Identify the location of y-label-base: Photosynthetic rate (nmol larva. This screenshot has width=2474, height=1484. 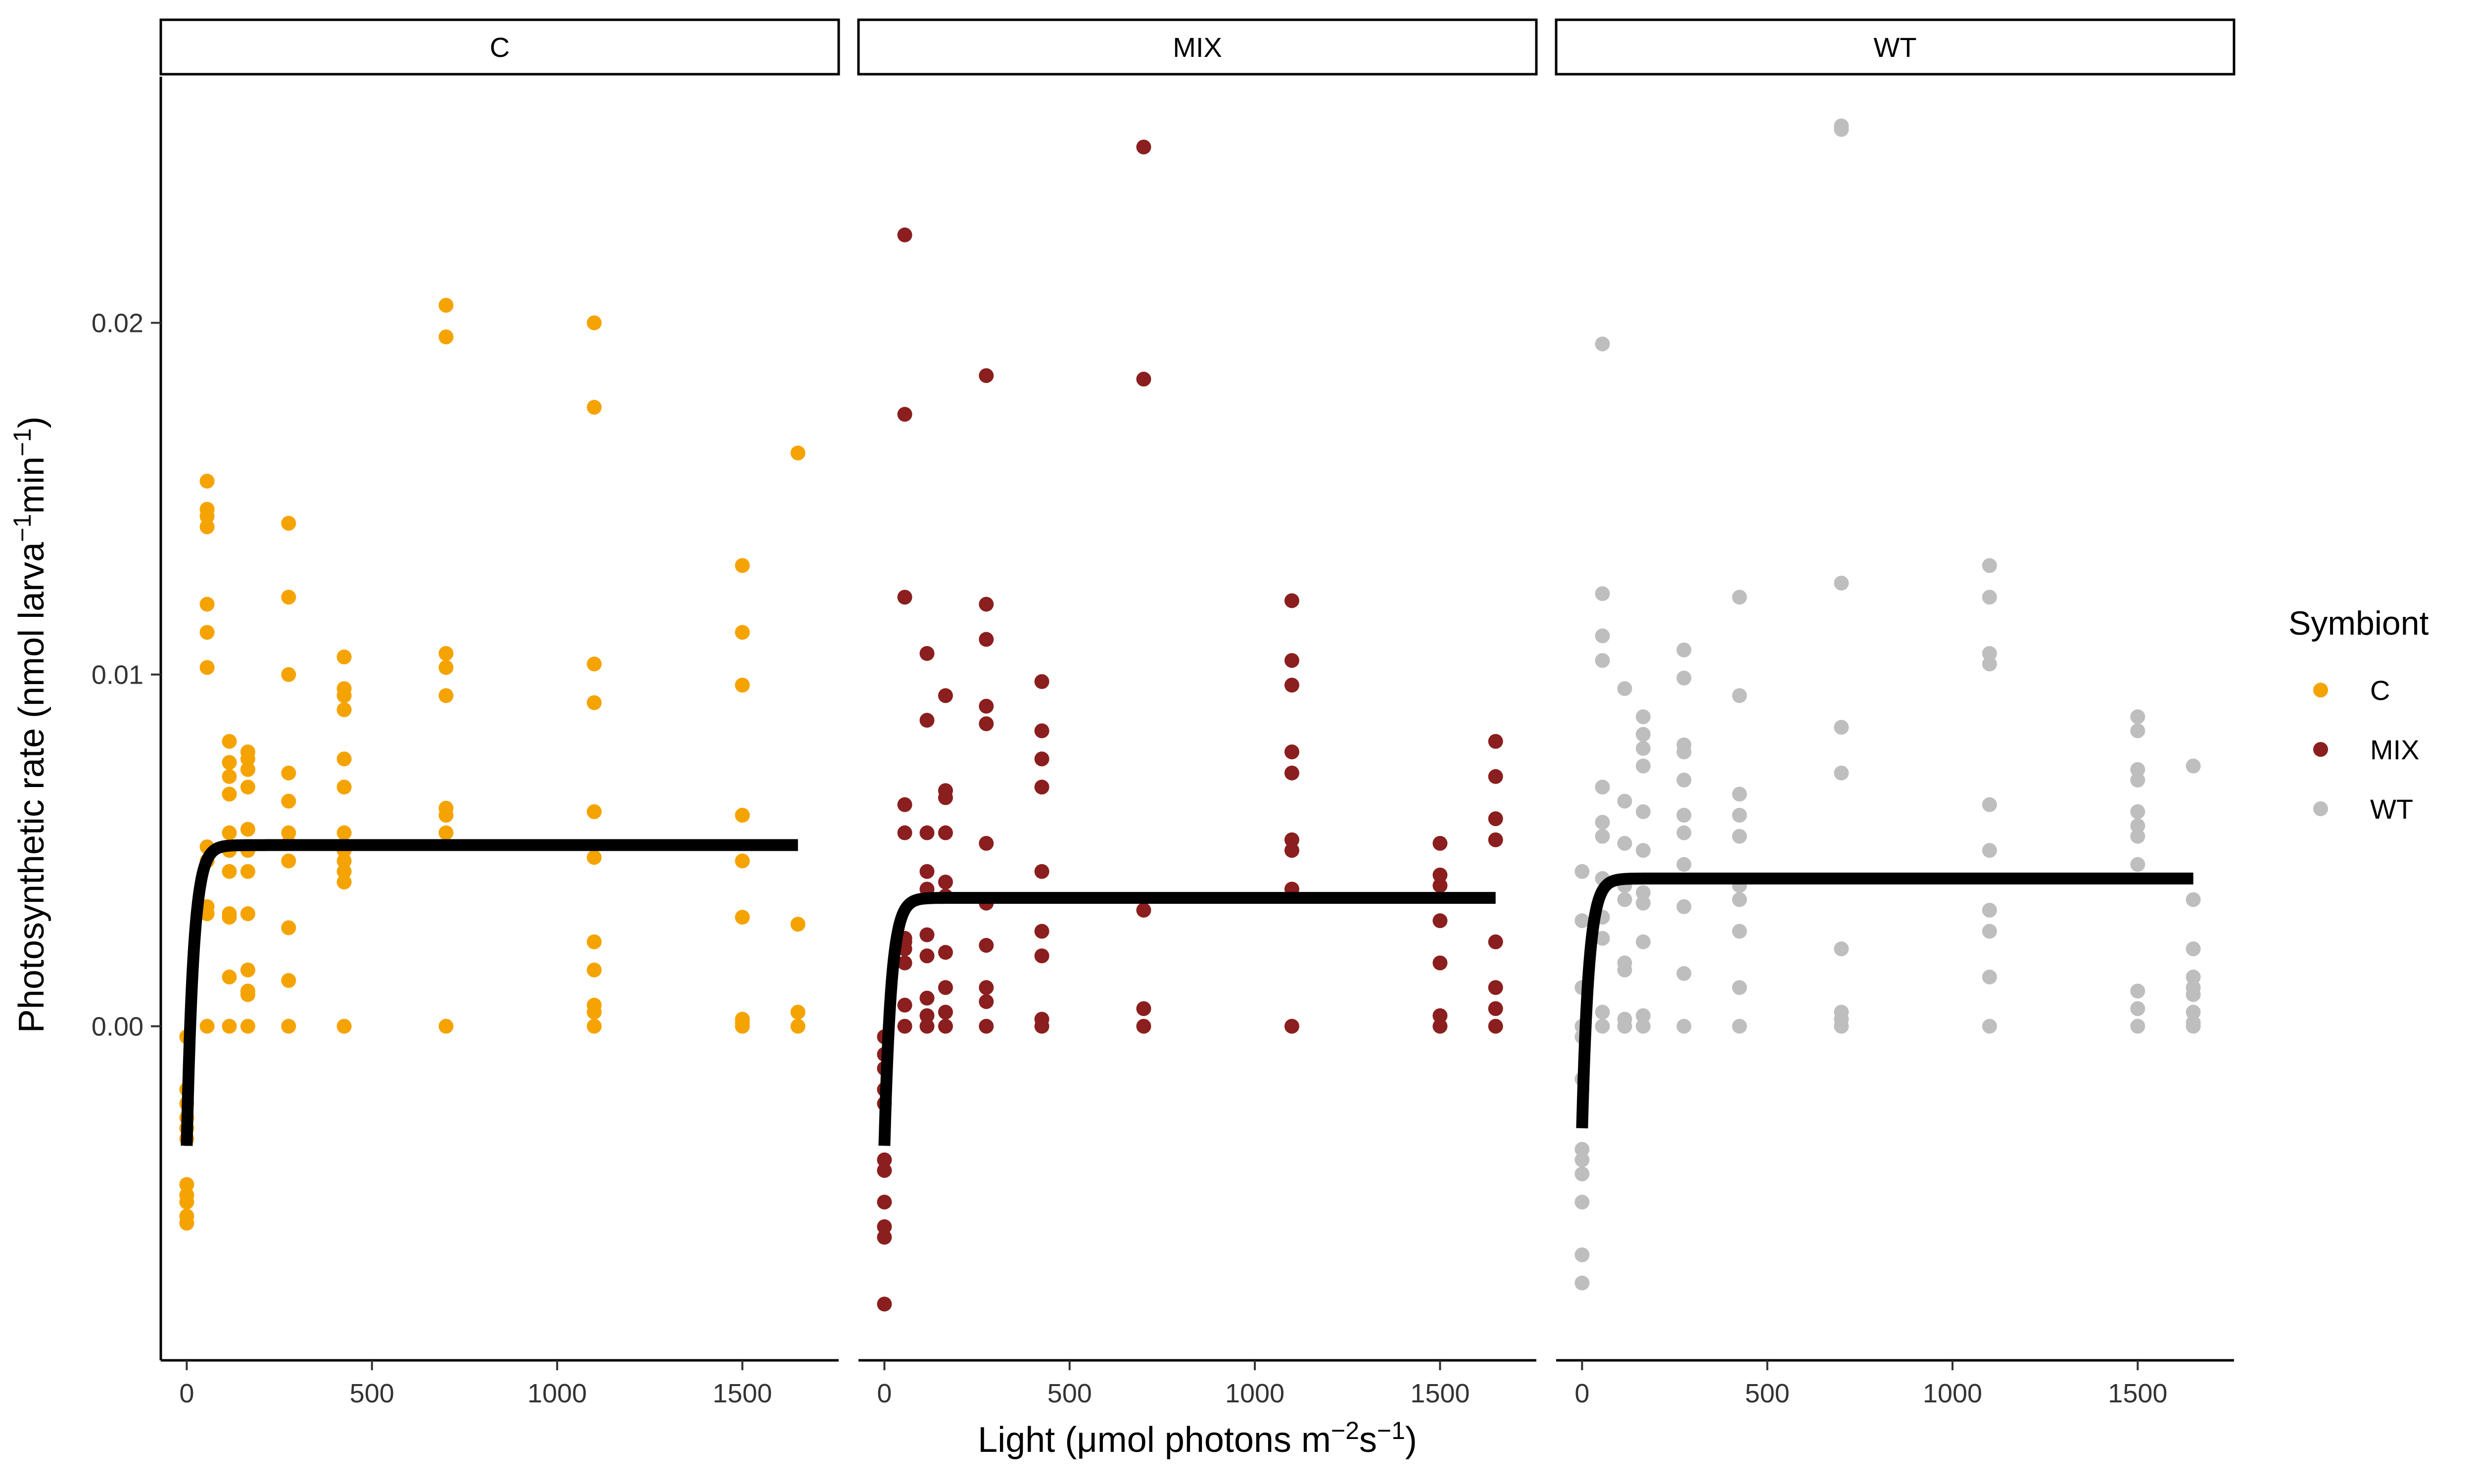
(32, 787).